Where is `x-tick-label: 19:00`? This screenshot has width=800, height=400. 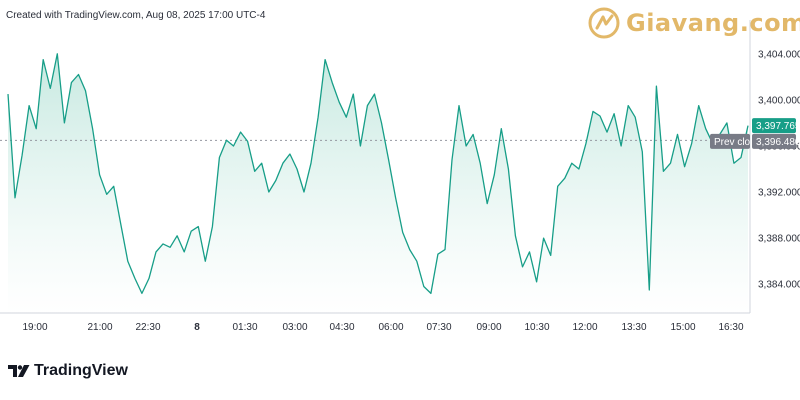 x-tick-label: 19:00 is located at coordinates (34, 327).